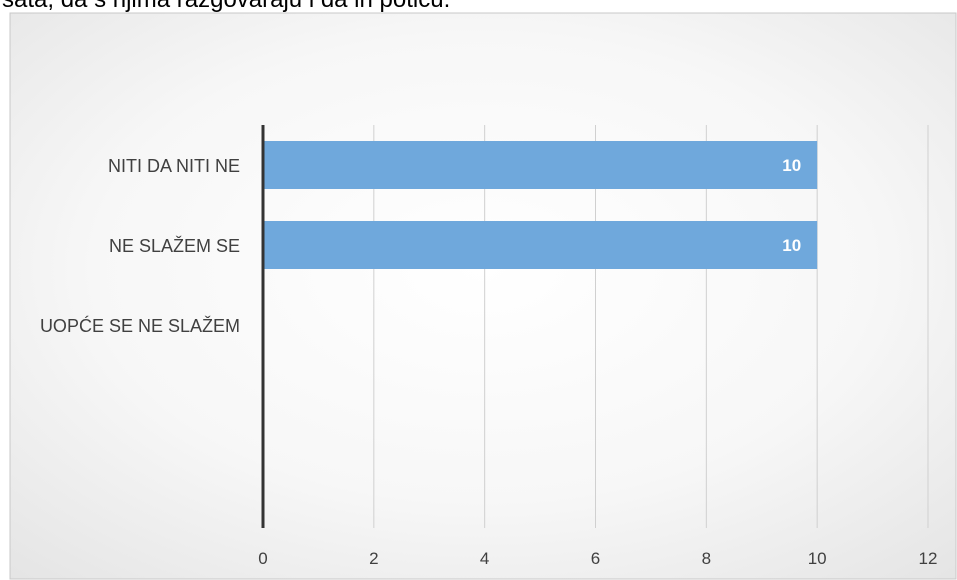 This screenshot has width=957, height=580. What do you see at coordinates (262, 558) in the screenshot?
I see `x-tick-label: 0` at bounding box center [262, 558].